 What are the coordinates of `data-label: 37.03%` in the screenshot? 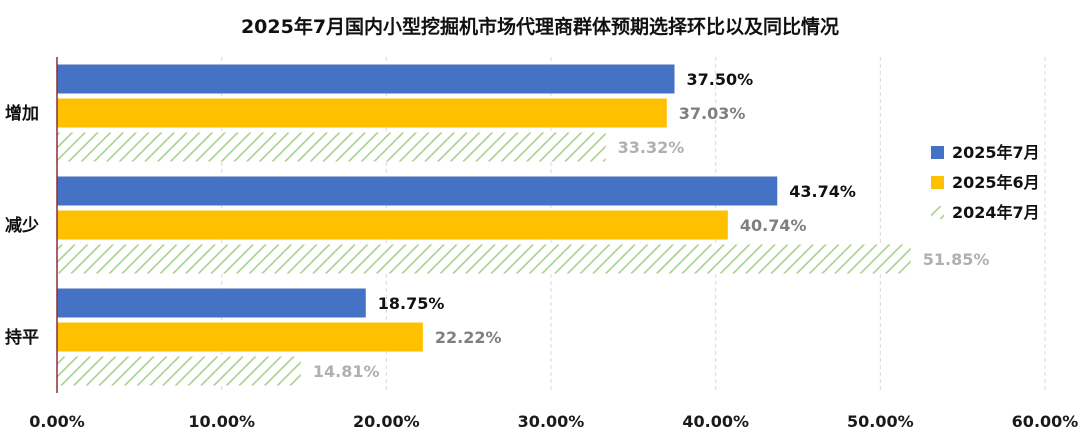 It's located at (712, 113).